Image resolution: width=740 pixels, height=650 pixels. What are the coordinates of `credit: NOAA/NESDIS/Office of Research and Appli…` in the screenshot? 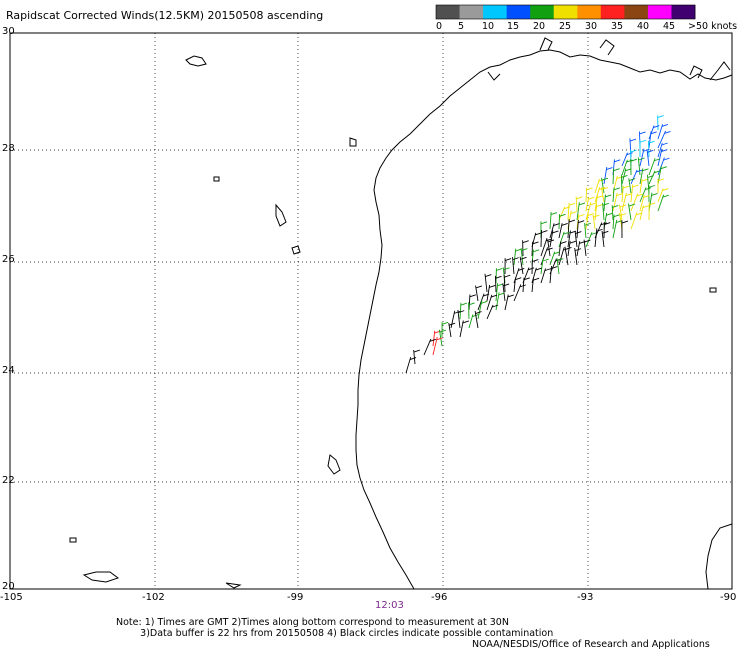 It's located at (591, 644).